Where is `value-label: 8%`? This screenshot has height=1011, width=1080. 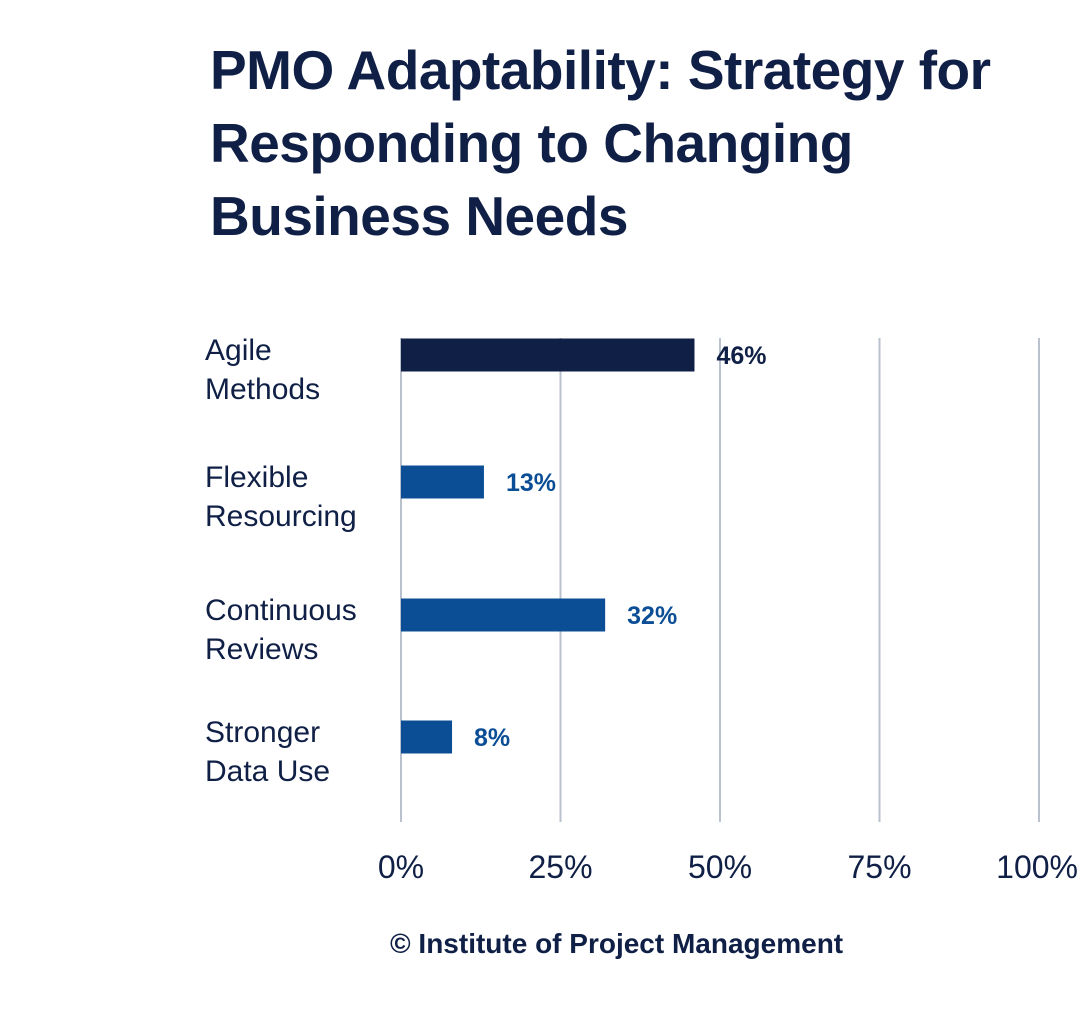
value-label: 8% is located at coordinates (492, 738).